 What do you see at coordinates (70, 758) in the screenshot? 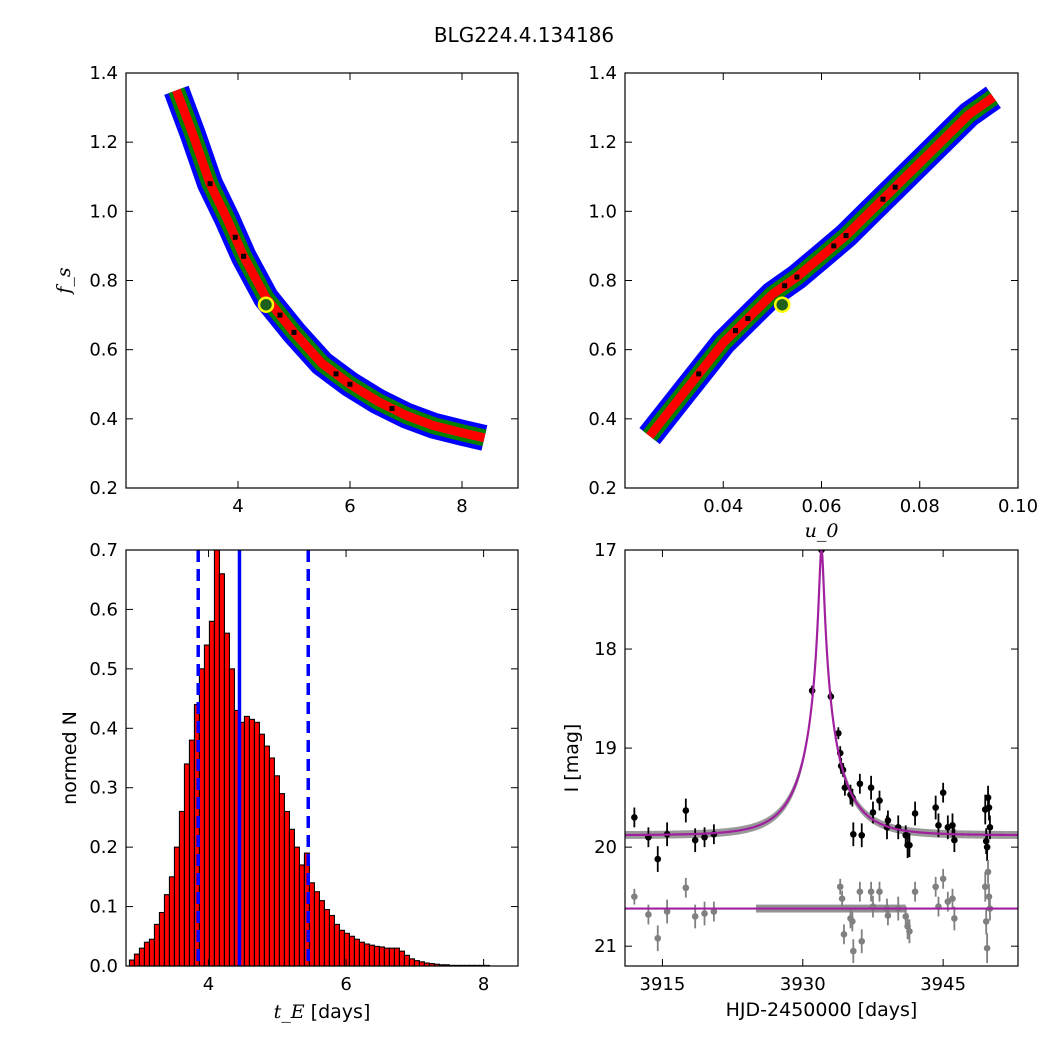
I see `y-axis-label: normed N` at bounding box center [70, 758].